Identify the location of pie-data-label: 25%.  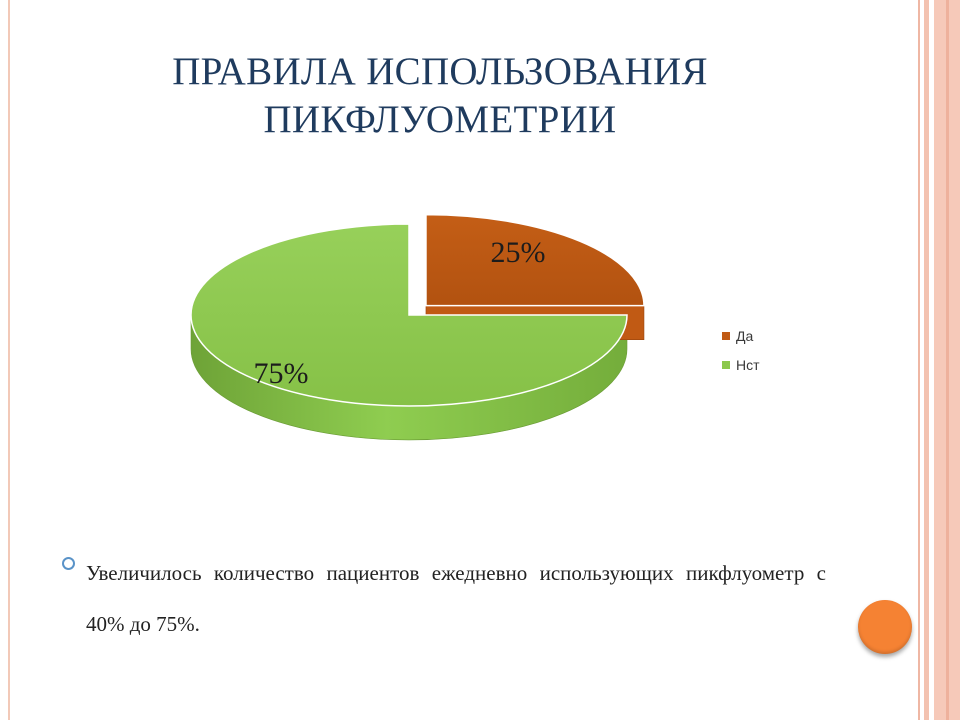
(518, 252).